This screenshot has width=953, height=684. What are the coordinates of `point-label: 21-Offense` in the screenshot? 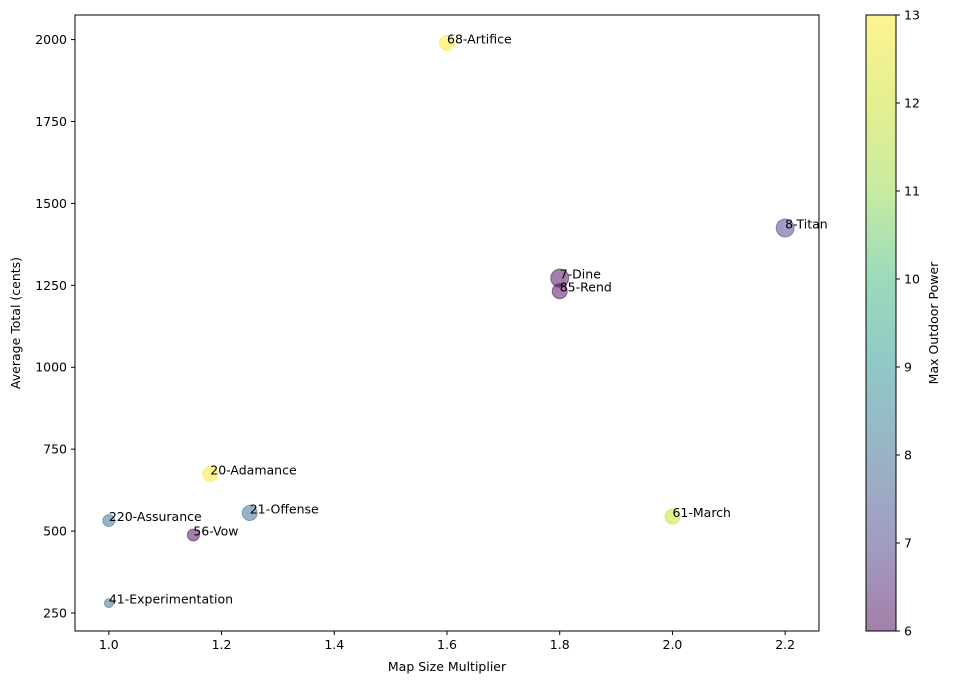 It's located at (284, 509).